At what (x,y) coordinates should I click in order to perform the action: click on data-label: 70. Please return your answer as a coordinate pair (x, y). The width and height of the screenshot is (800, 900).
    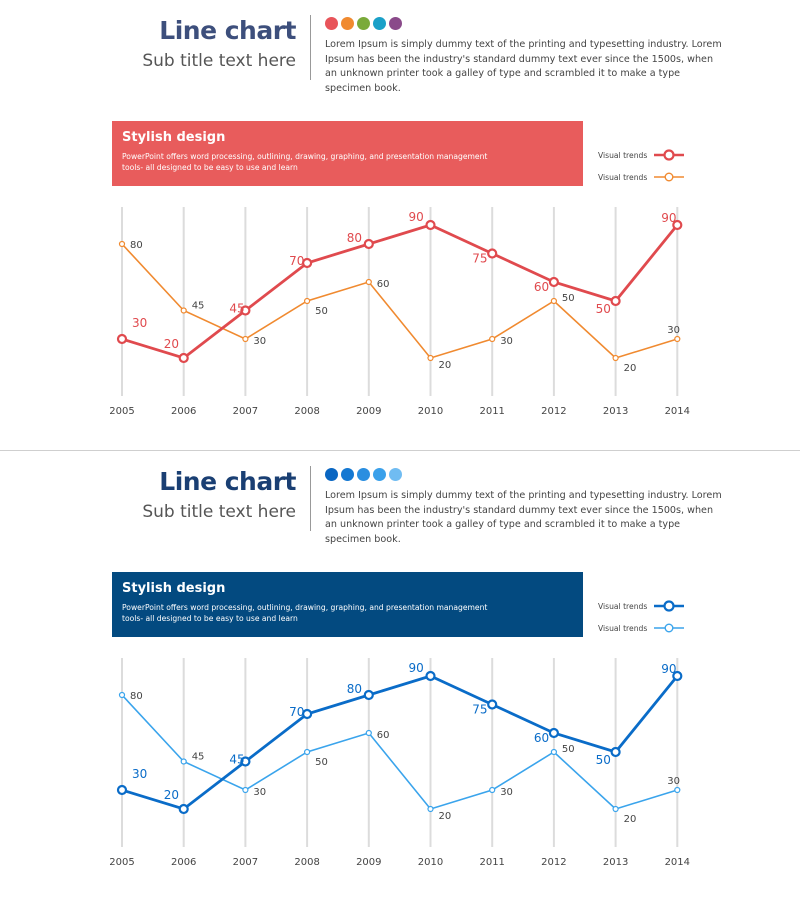
    Looking at the image, I should click on (296, 261).